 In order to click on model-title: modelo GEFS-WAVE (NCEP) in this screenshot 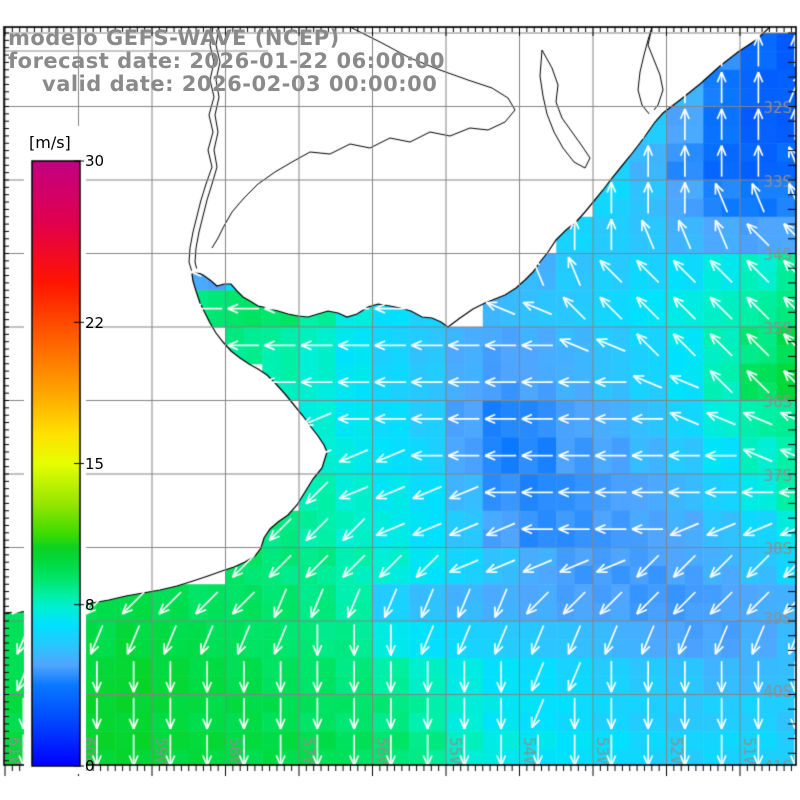, I will do `click(174, 38)`.